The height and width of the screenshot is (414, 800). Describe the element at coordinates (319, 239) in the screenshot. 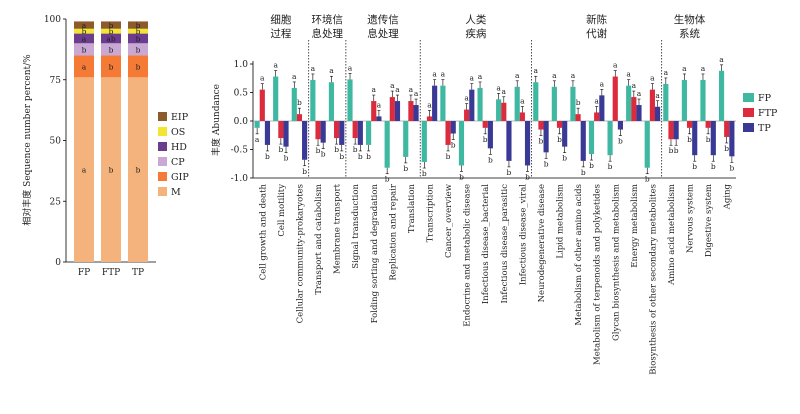

I see `x-category-label: Transport and catabolism` at that location.